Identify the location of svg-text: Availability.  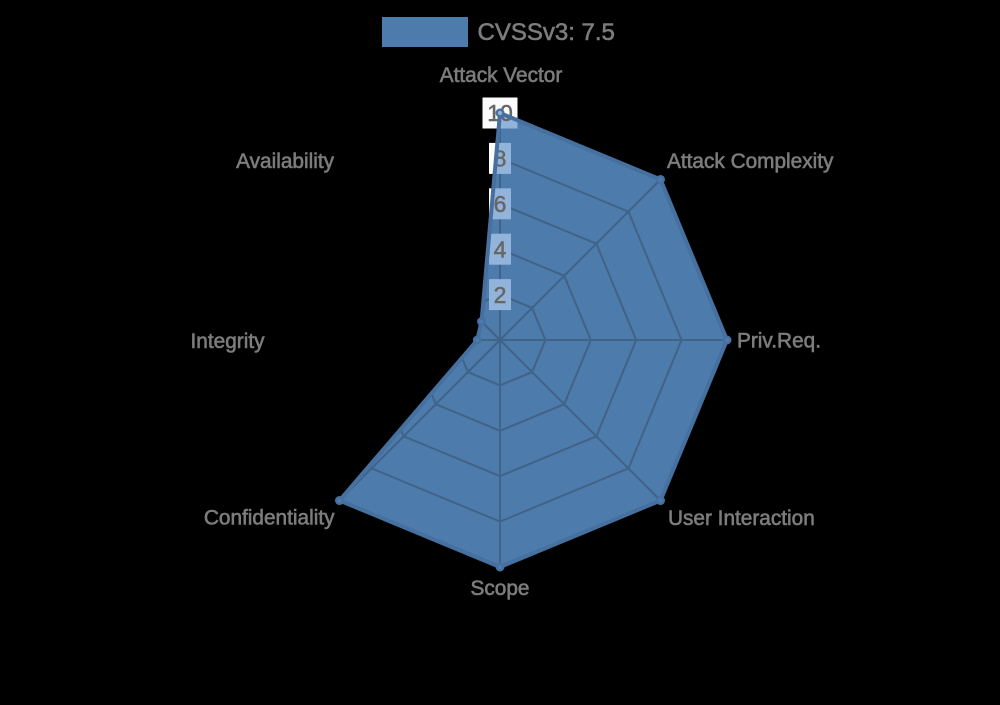
(285, 161).